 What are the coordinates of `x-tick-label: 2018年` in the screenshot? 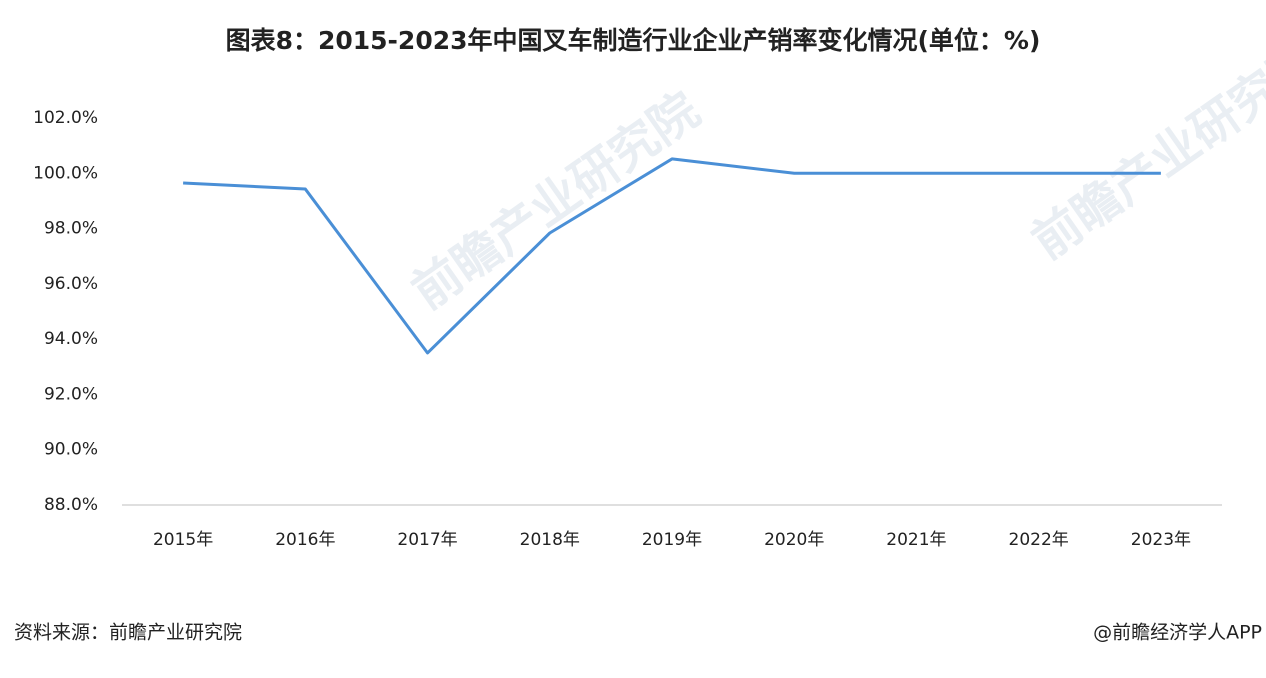 It's located at (550, 540).